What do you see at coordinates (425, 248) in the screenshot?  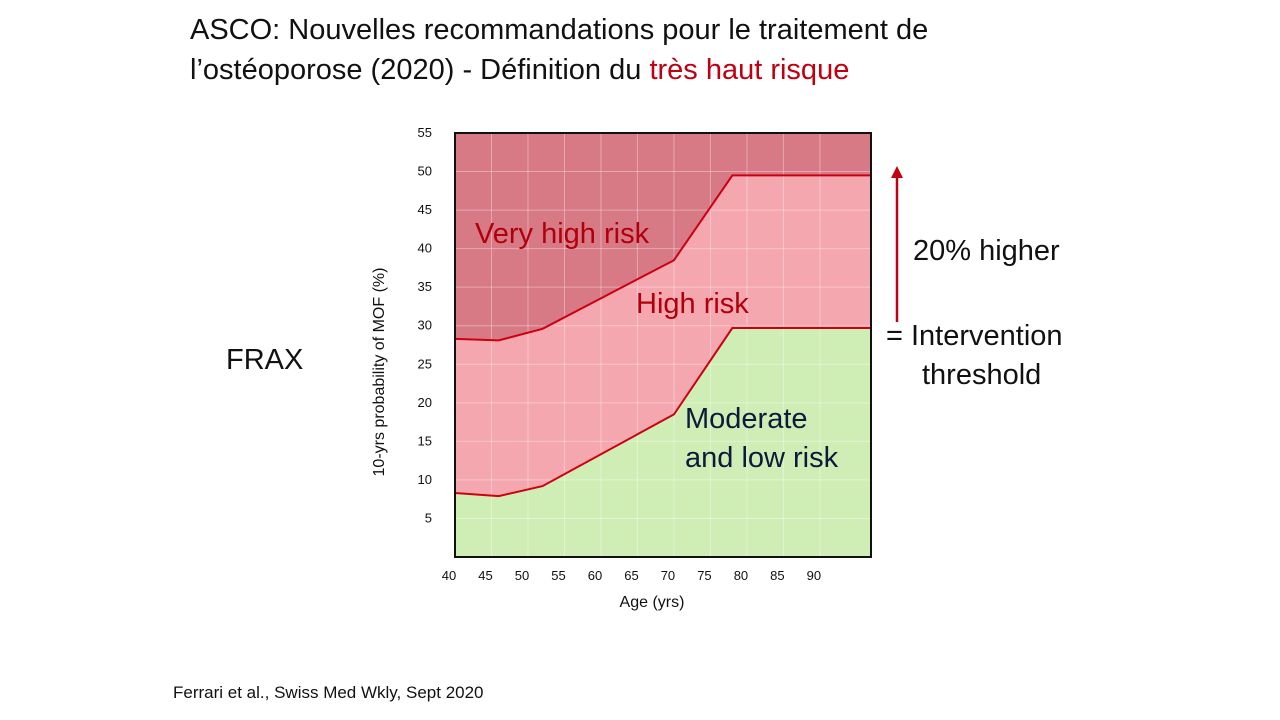 I see `y-tick-7: 40` at bounding box center [425, 248].